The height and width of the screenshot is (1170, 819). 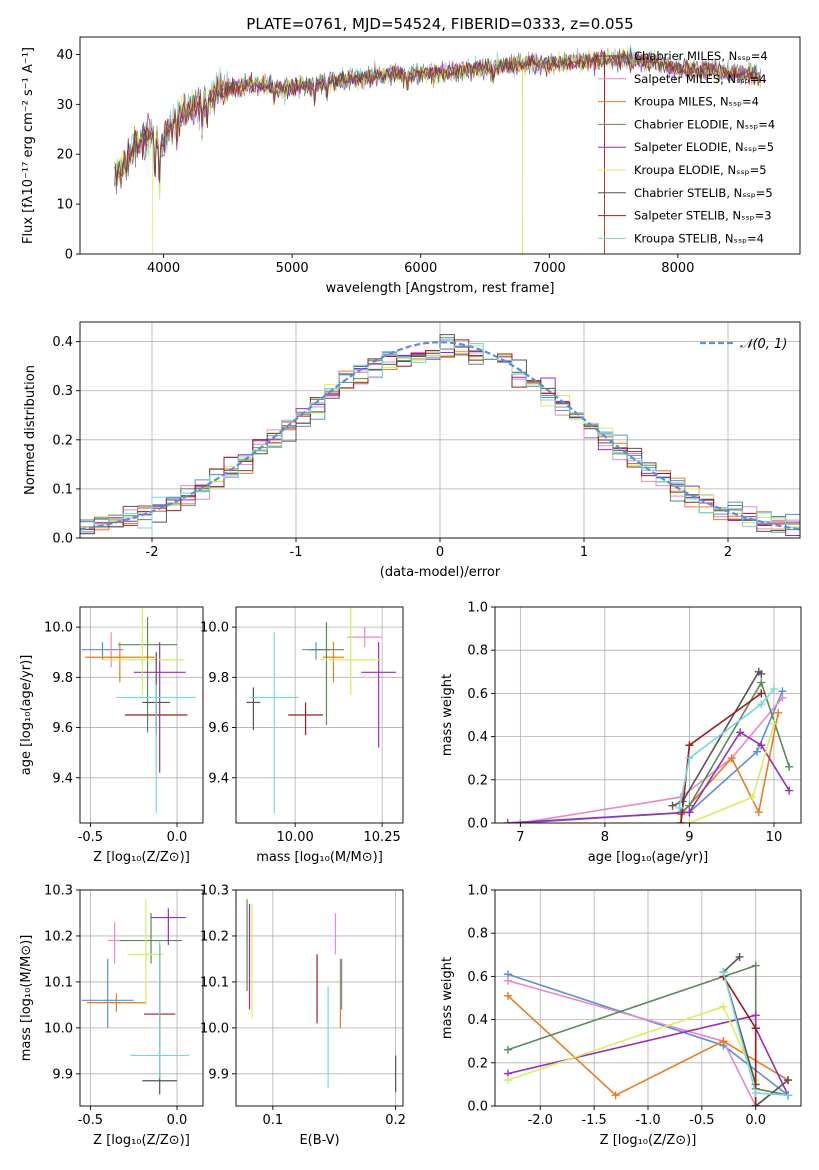 I want to click on y-tick-label: 9.8, so click(x=62, y=678).